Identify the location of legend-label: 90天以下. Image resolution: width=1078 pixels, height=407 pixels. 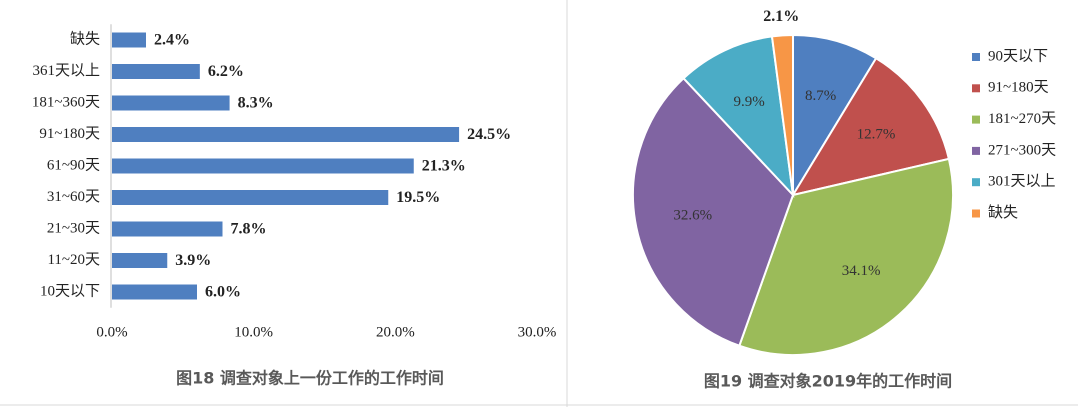
(1018, 56).